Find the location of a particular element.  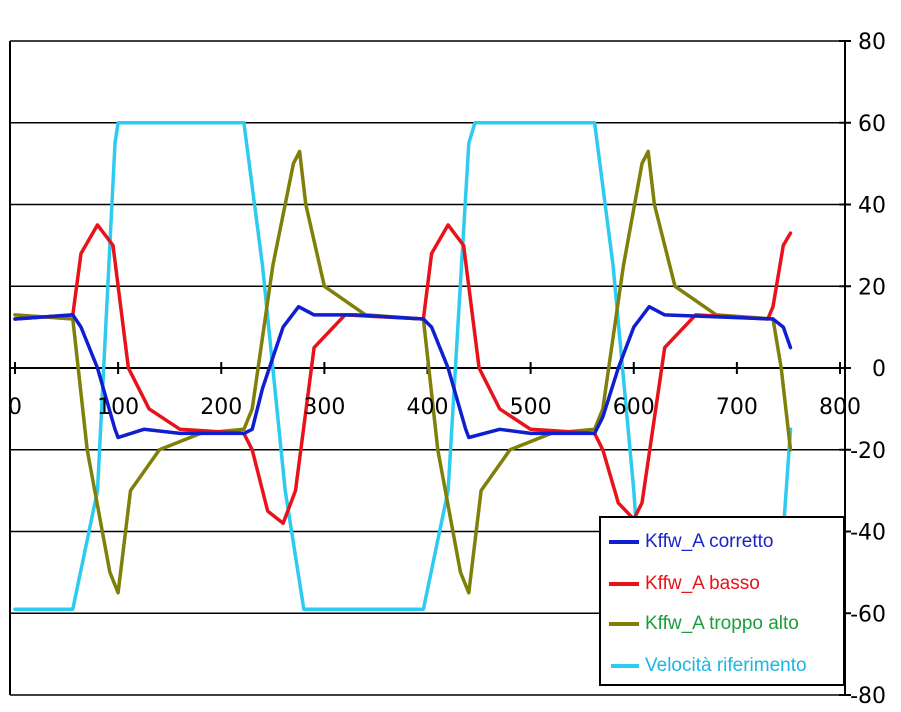

x-tick-label-600: 600 is located at coordinates (634, 407).